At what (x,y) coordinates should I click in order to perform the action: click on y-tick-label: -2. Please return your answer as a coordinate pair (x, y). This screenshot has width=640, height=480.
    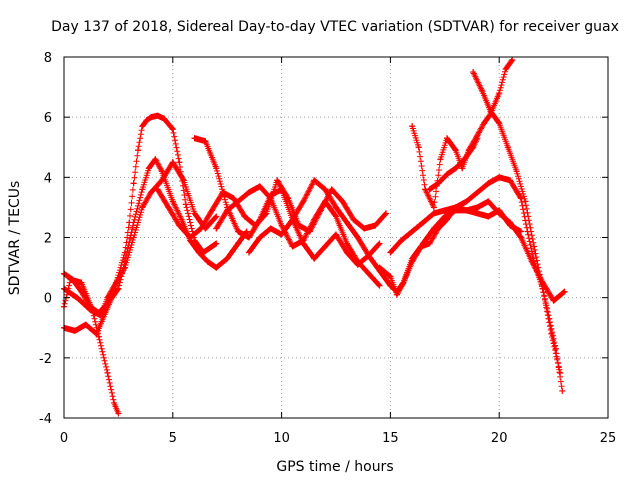
    Looking at the image, I should click on (45, 359).